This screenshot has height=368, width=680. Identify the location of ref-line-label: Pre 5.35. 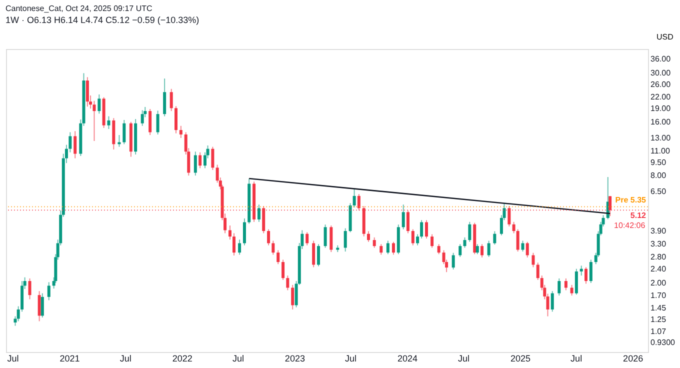
(631, 200).